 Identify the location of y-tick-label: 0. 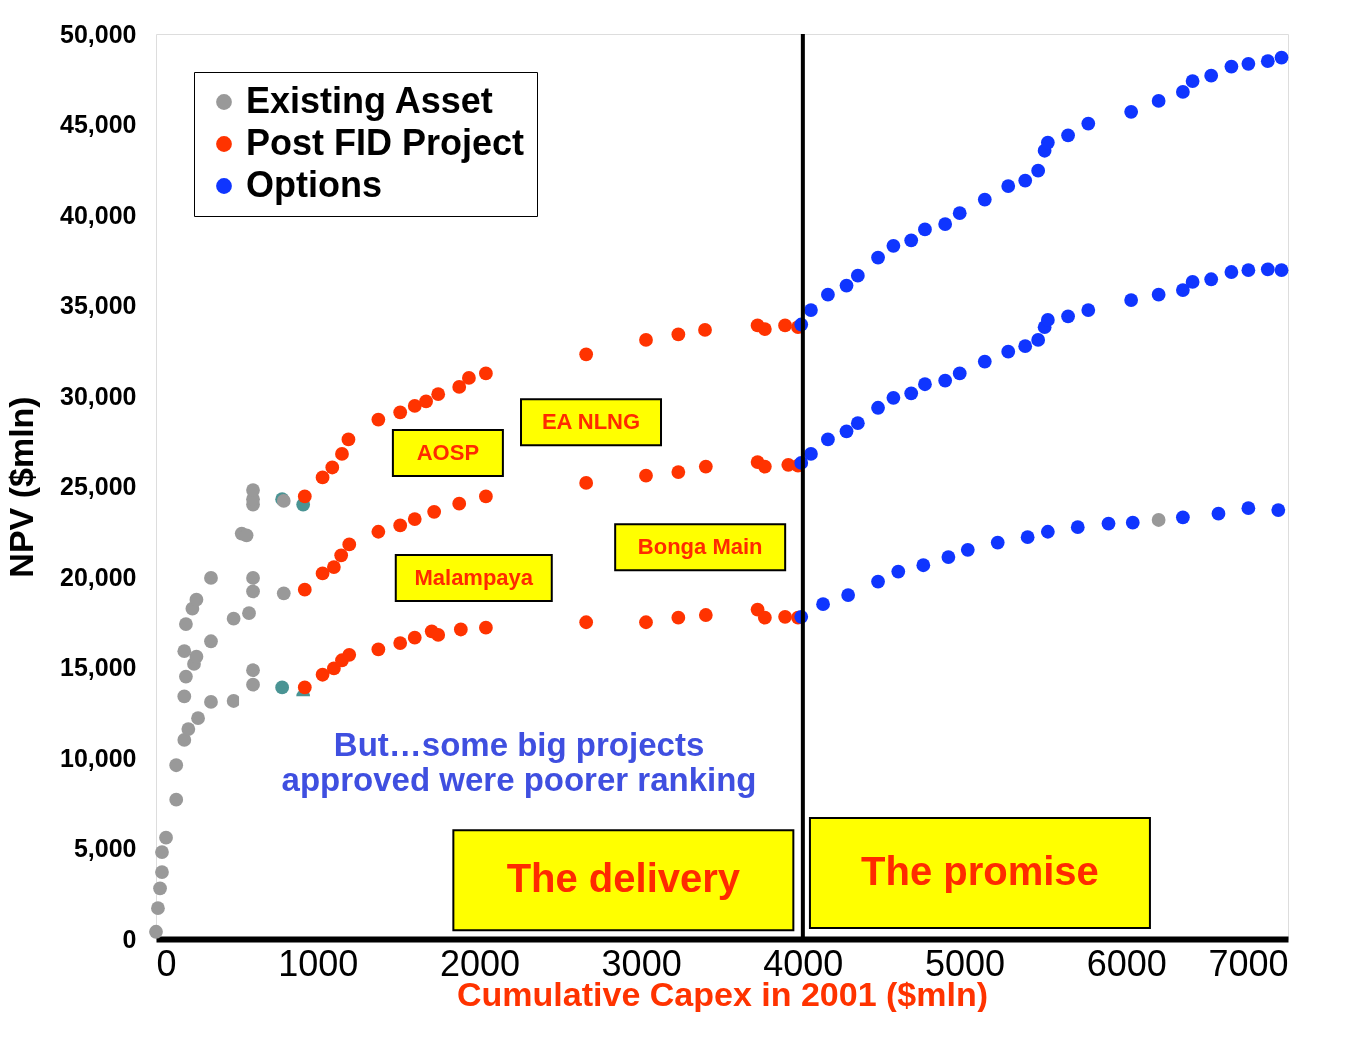
(129, 938).